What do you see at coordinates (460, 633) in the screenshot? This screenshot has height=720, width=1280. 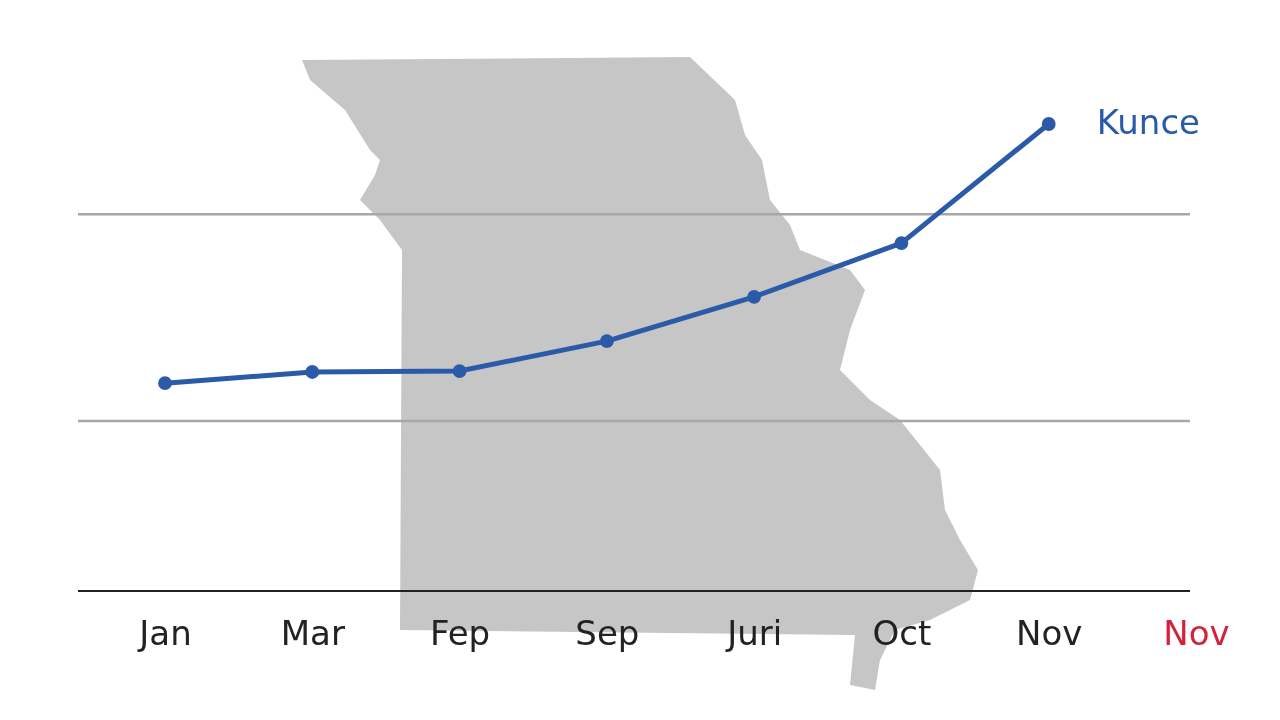 I see `x-tick-label: Fep` at bounding box center [460, 633].